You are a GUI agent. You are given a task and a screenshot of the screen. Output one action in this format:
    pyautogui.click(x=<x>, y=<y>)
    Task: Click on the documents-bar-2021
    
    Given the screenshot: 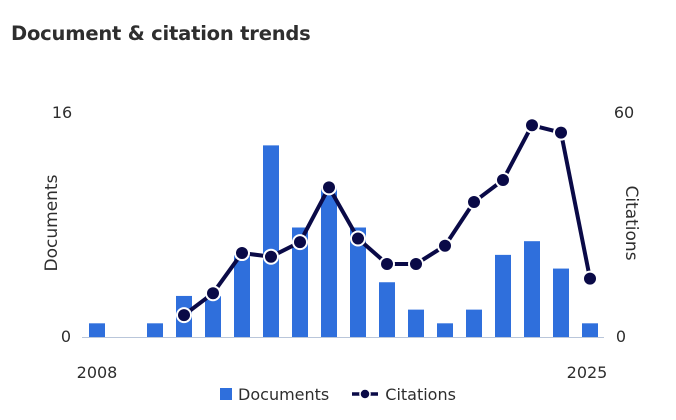 What is the action you would take?
    pyautogui.click(x=474, y=323)
    